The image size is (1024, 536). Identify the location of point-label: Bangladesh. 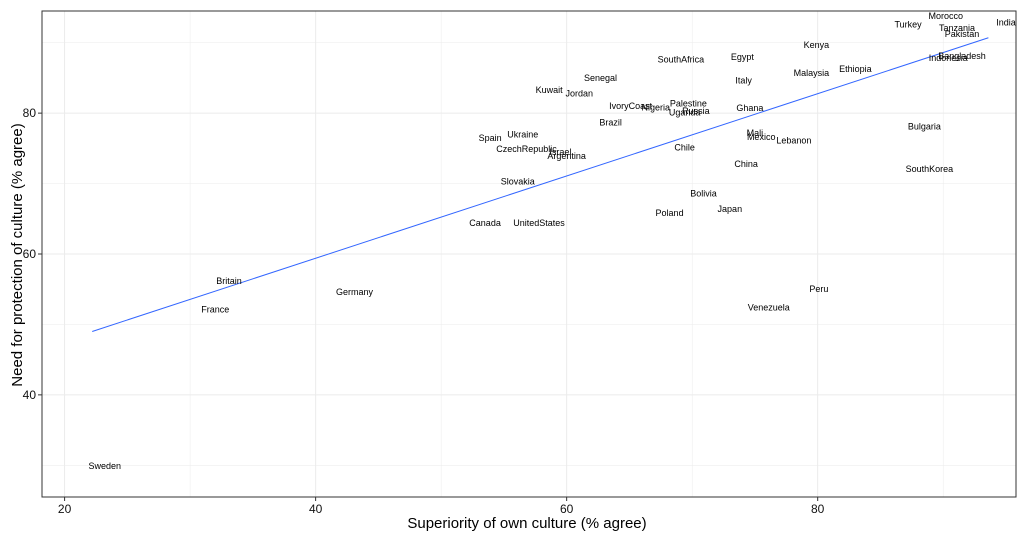
(962, 56).